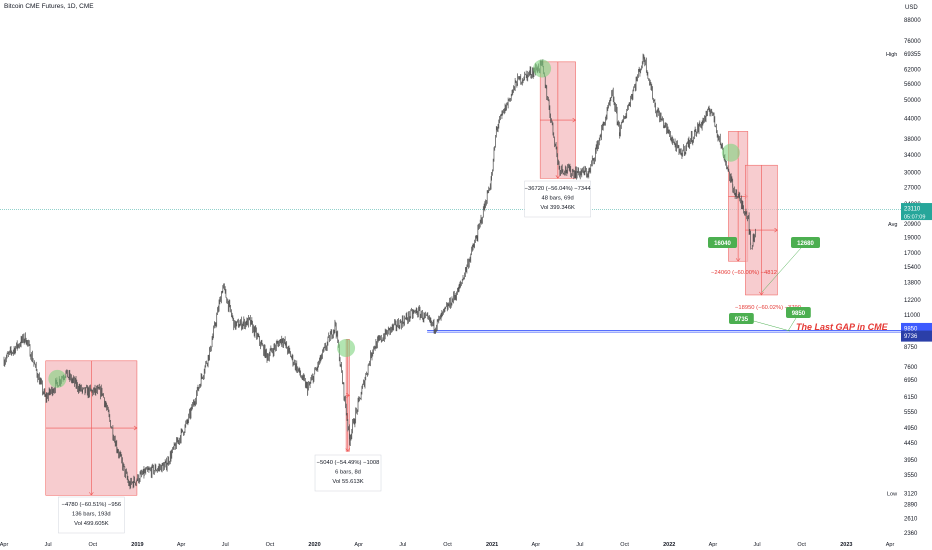 Image resolution: width=932 pixels, height=550 pixels. What do you see at coordinates (911, 461) in the screenshot?
I see `price-tick-label: 3950` at bounding box center [911, 461].